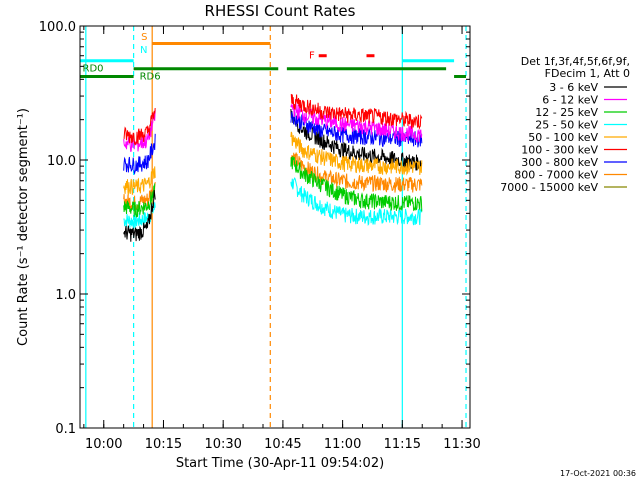  I want to click on x-tick-label: 11:30, so click(461, 444).